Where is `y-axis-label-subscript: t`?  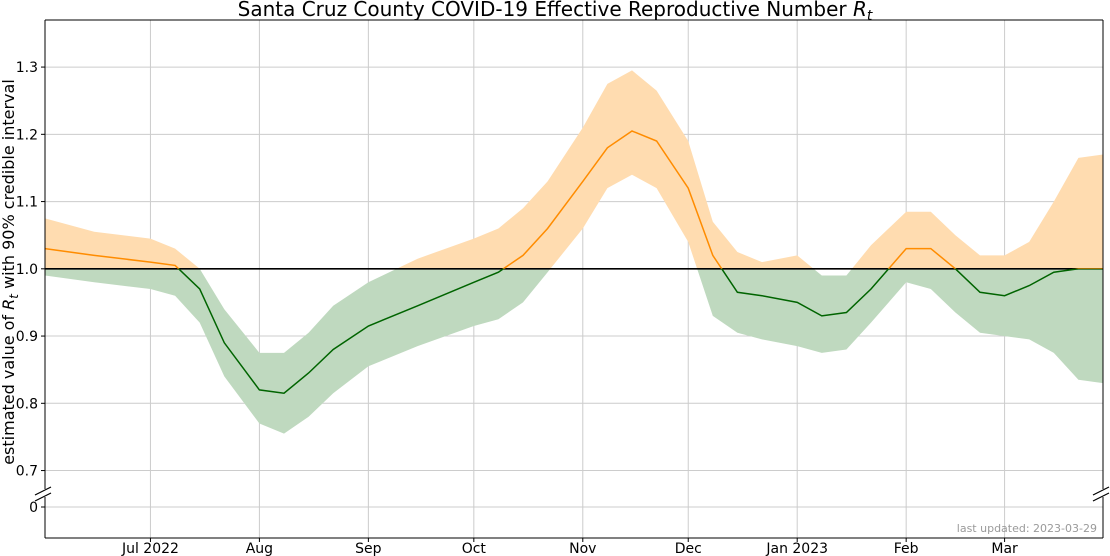 y-axis-label-subscript: t is located at coordinates (14, 296).